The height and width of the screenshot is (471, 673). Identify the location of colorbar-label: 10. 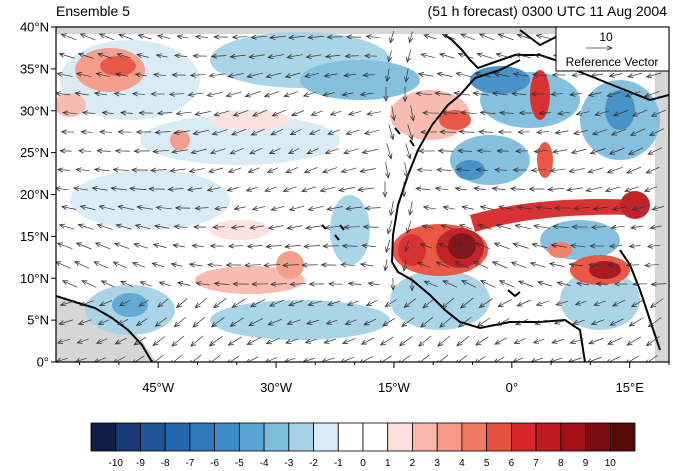
(611, 463).